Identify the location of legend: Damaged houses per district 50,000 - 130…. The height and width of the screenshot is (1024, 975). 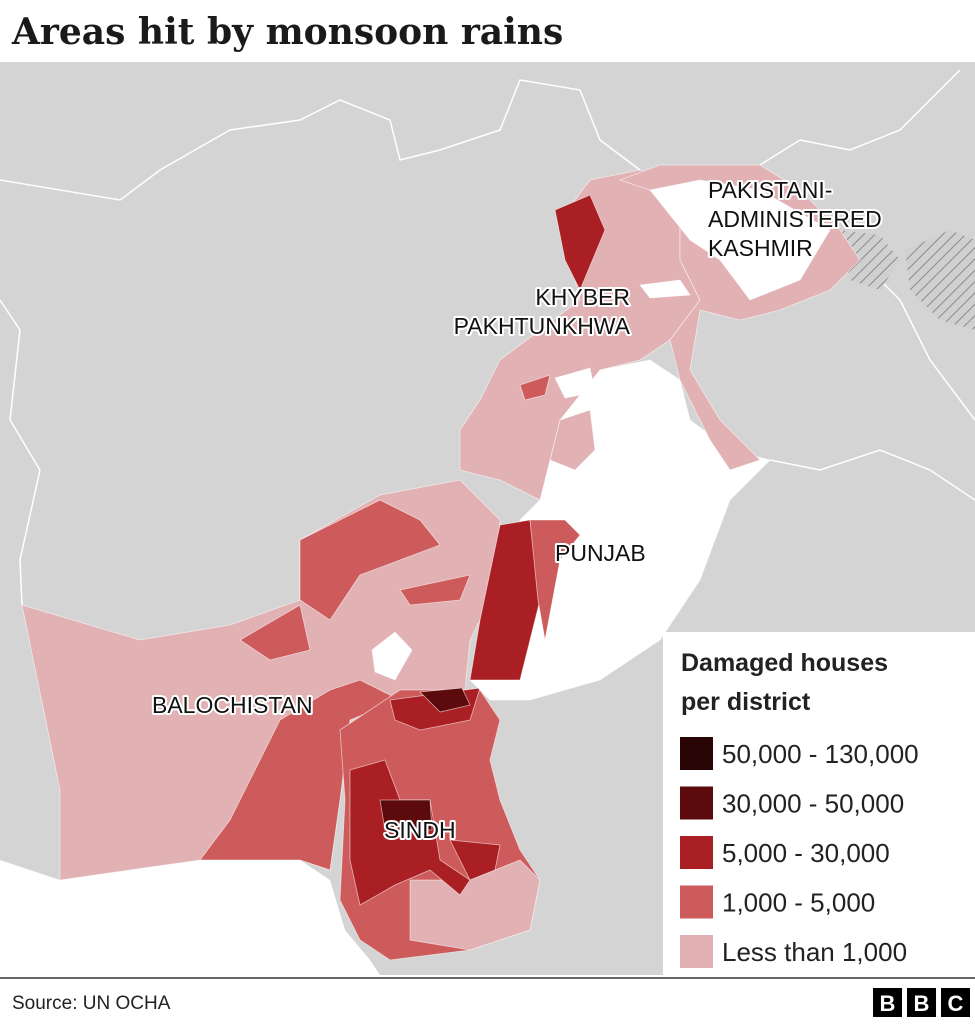
(819, 803).